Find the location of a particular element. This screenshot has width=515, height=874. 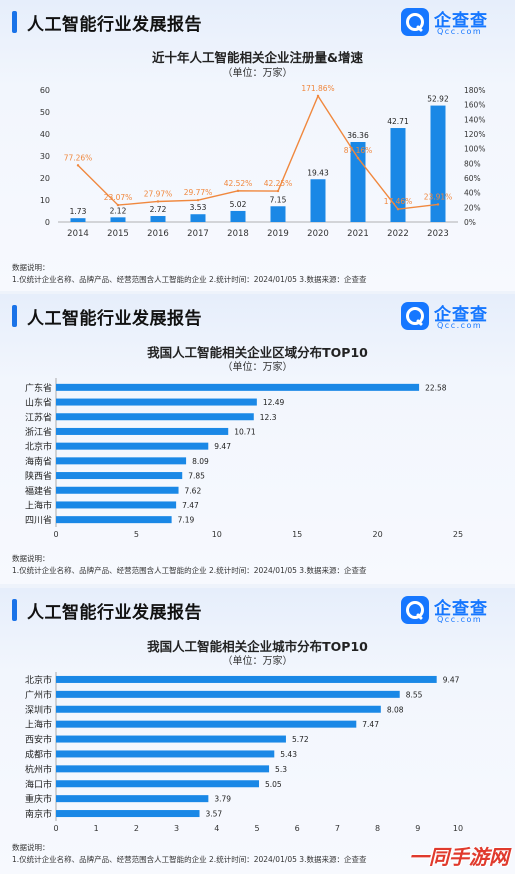

bar-value-label: 7.15 is located at coordinates (278, 199).